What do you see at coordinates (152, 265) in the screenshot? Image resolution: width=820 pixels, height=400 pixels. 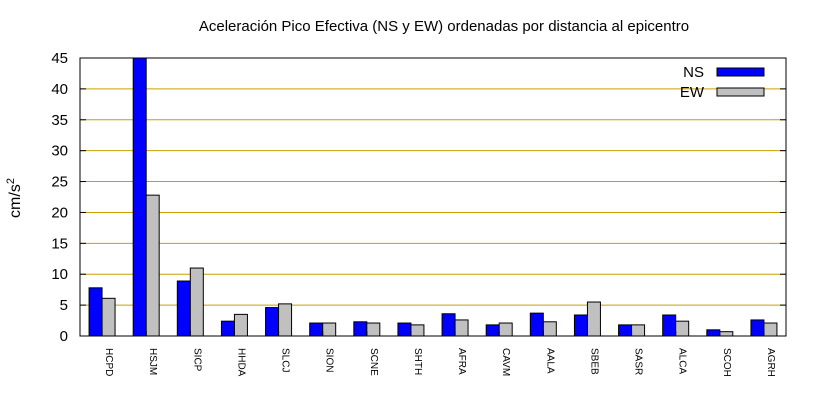 I see `bar-ew-hsjm` at bounding box center [152, 265].